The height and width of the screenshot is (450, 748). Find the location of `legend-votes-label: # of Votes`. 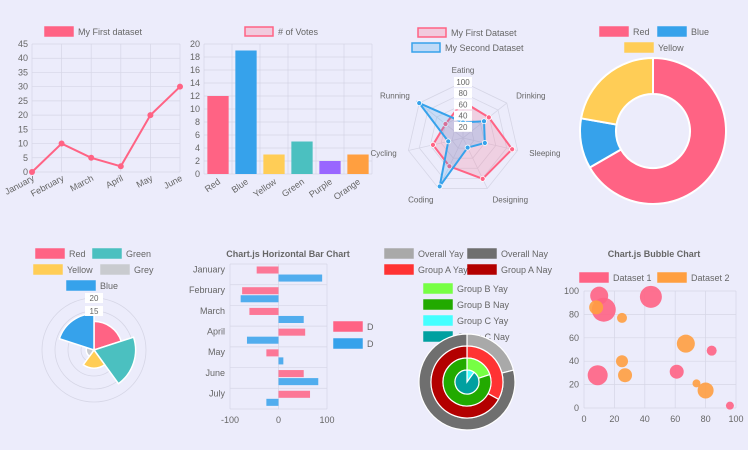

legend-votes-label: # of Votes is located at coordinates (298, 32).